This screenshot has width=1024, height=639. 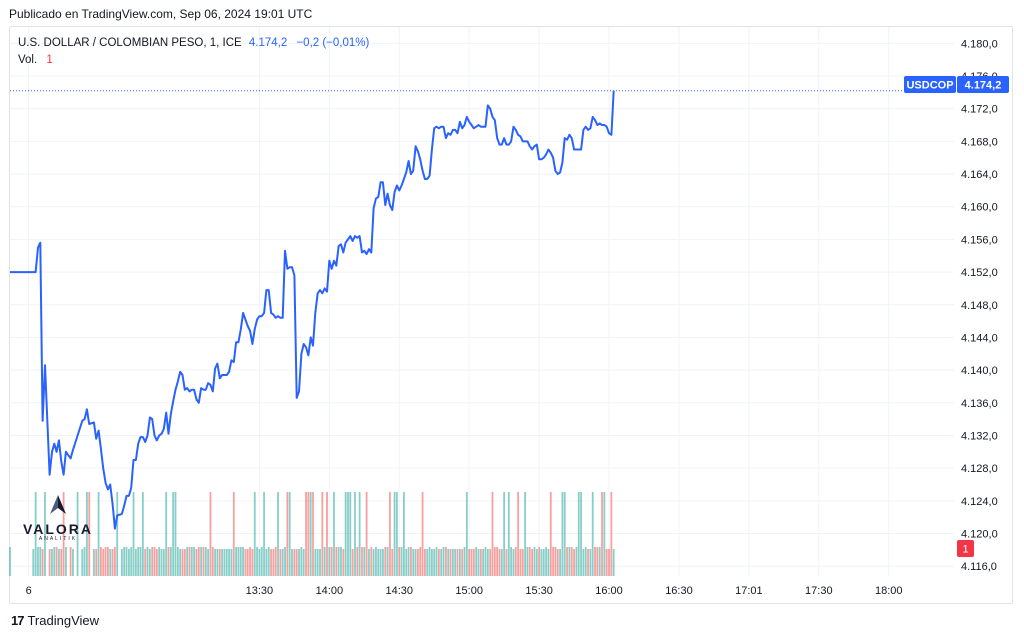 I want to click on y-tick-label: 4.160,0, so click(x=979, y=208).